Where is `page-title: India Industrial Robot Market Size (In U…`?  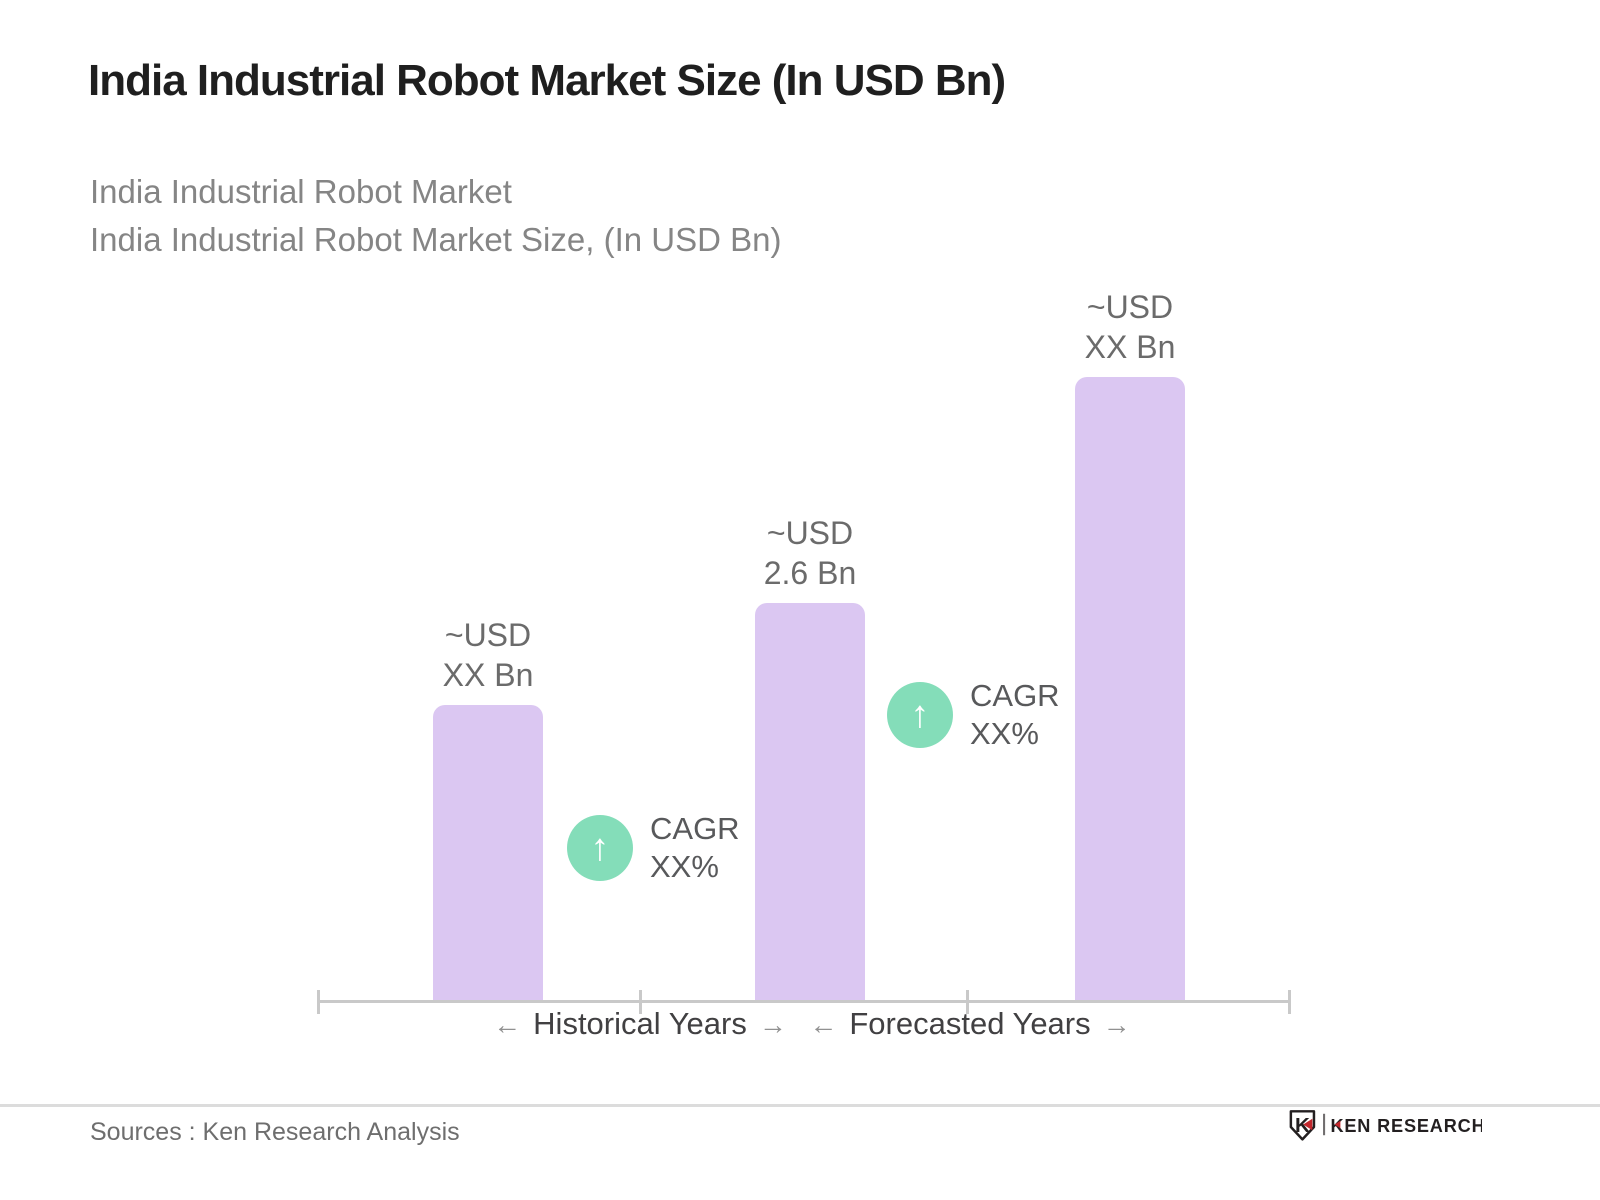 page-title: India Industrial Robot Market Size (In U… is located at coordinates (547, 80).